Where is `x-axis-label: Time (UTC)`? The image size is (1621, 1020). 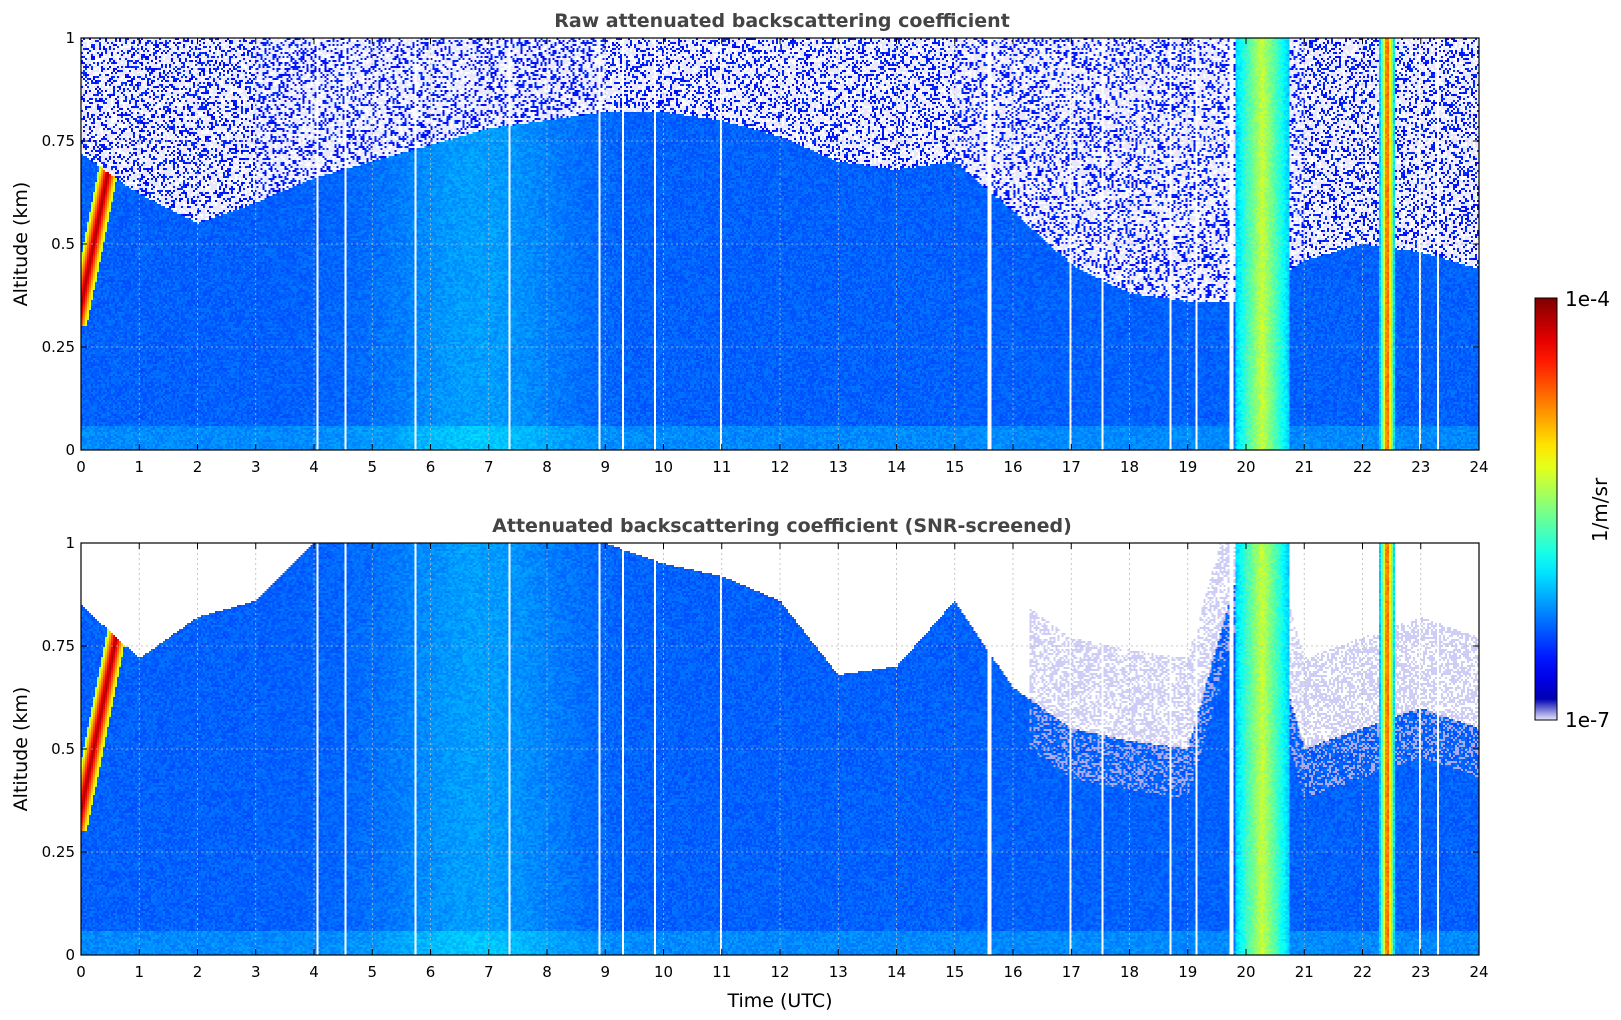
x-axis-label: Time (UTC) is located at coordinates (779, 1001).